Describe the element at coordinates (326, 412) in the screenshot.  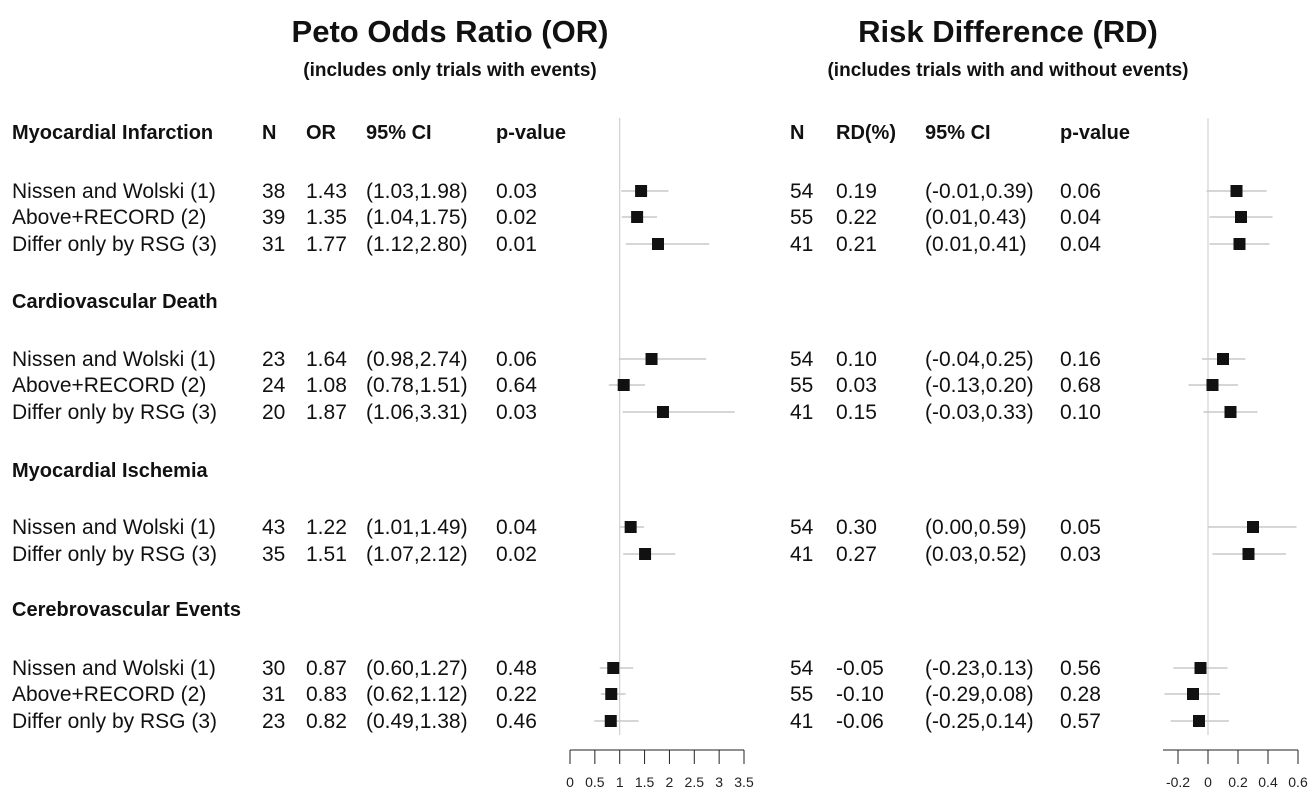
I see `or-estimate-value: 1.87` at that location.